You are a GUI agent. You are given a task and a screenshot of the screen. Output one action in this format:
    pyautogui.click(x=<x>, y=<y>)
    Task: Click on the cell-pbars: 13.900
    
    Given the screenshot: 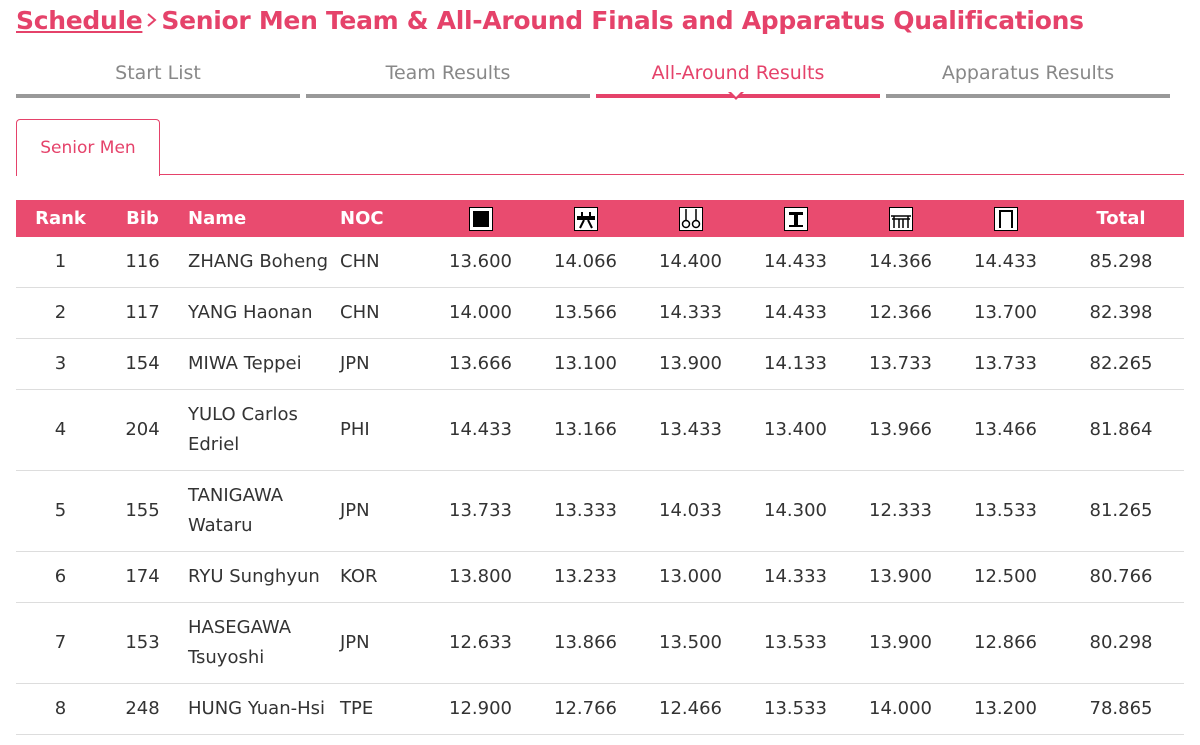 What is the action you would take?
    pyautogui.click(x=900, y=577)
    